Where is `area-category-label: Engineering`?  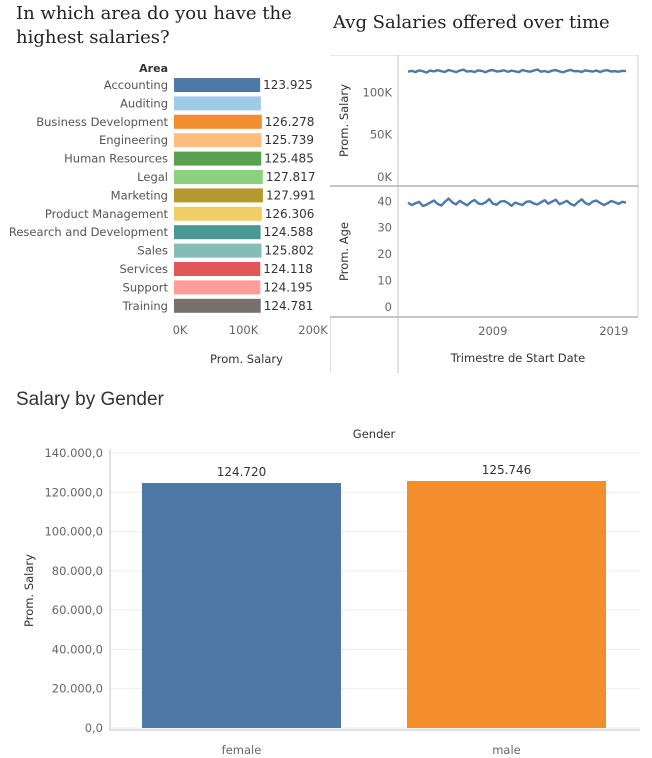 area-category-label: Engineering is located at coordinates (133, 140).